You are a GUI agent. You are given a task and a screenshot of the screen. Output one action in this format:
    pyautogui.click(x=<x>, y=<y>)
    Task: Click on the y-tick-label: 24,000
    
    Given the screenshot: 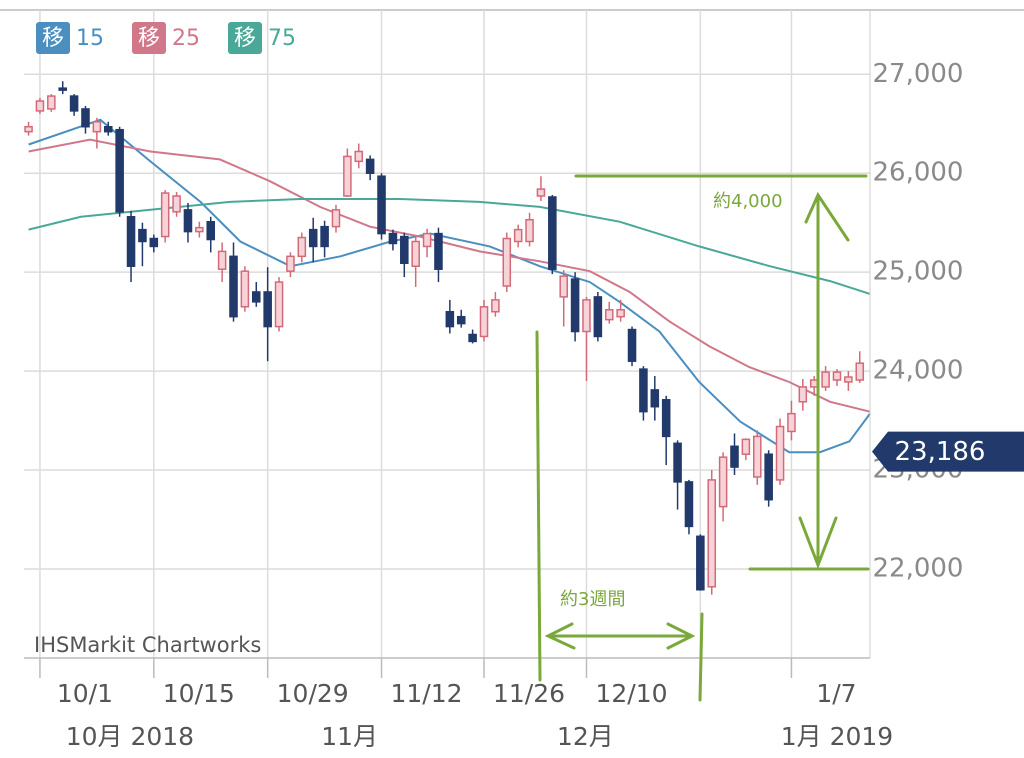 What is the action you would take?
    pyautogui.click(x=918, y=371)
    